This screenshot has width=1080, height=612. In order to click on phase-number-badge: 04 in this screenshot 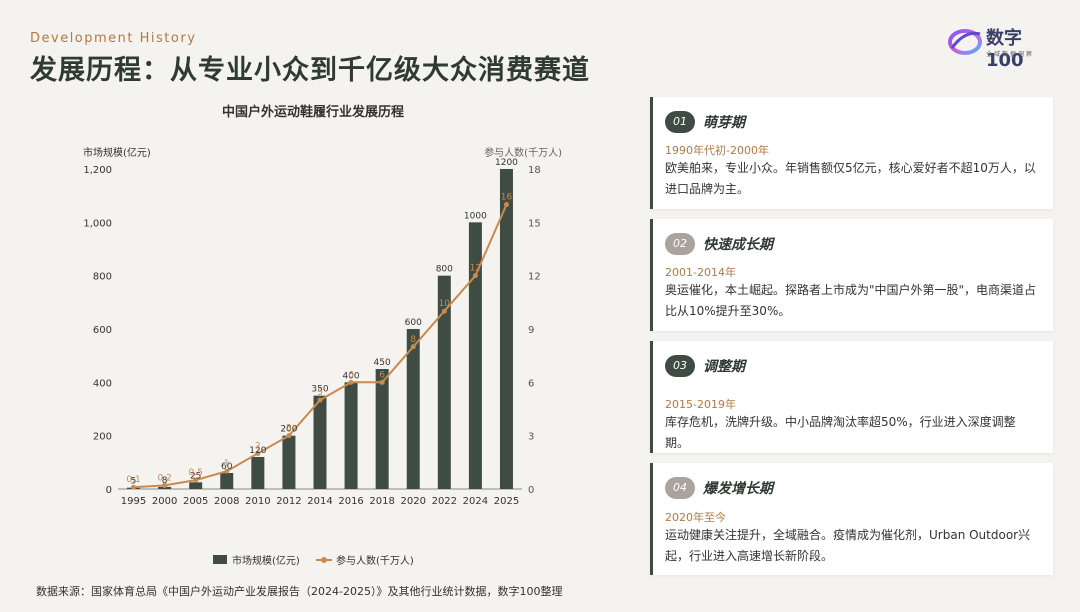, I will do `click(680, 488)`.